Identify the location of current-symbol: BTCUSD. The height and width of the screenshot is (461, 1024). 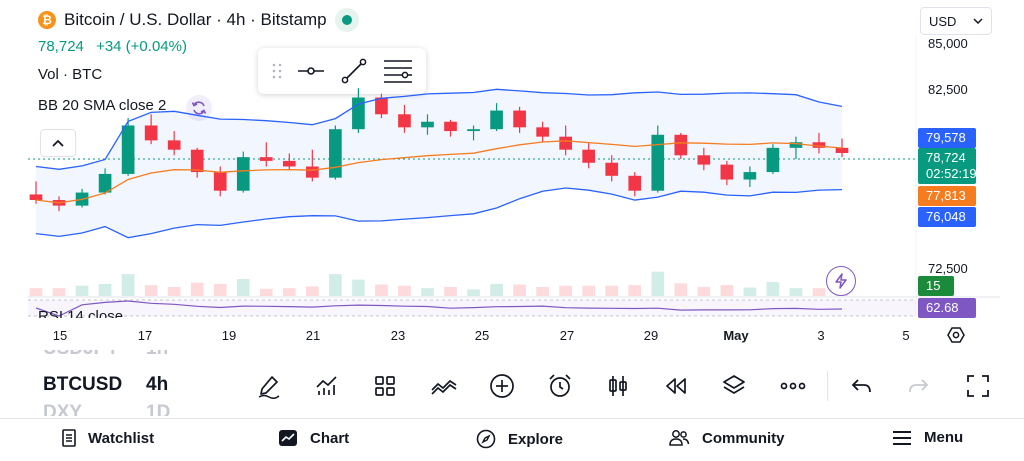
(83, 384).